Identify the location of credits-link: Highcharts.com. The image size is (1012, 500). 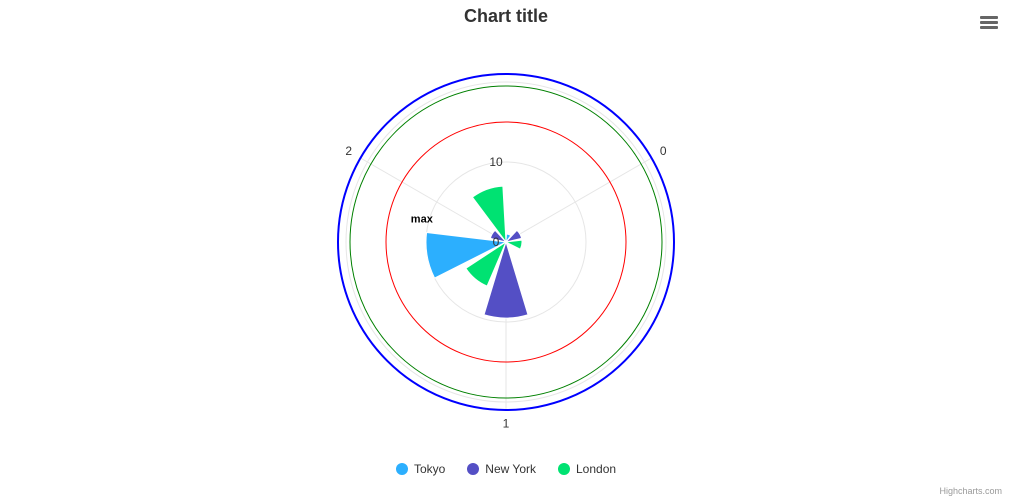
(970, 491).